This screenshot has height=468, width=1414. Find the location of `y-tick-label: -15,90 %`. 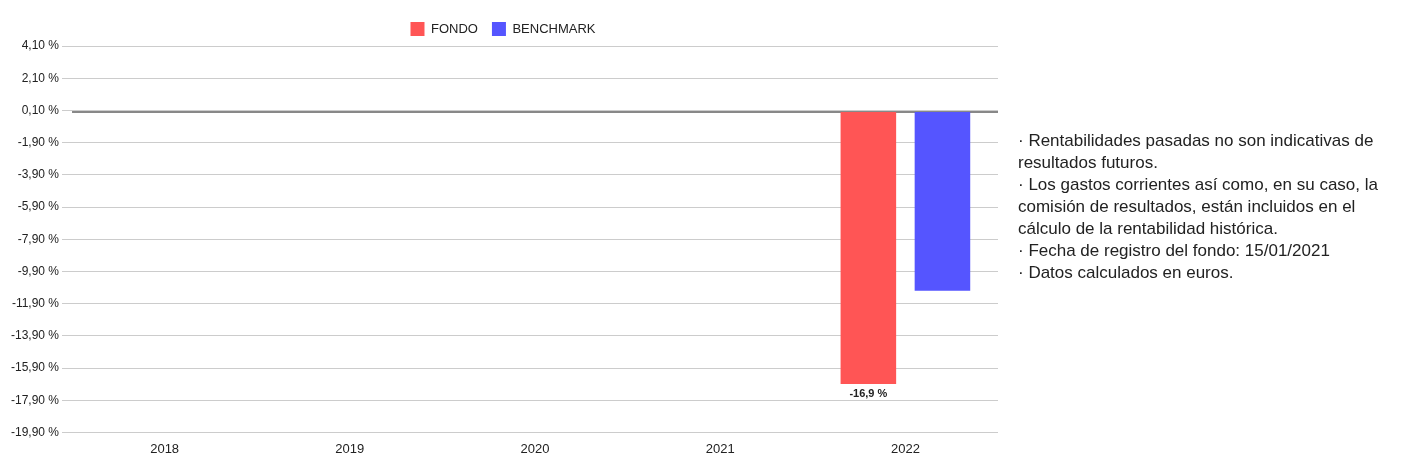

y-tick-label: -15,90 % is located at coordinates (35, 367).